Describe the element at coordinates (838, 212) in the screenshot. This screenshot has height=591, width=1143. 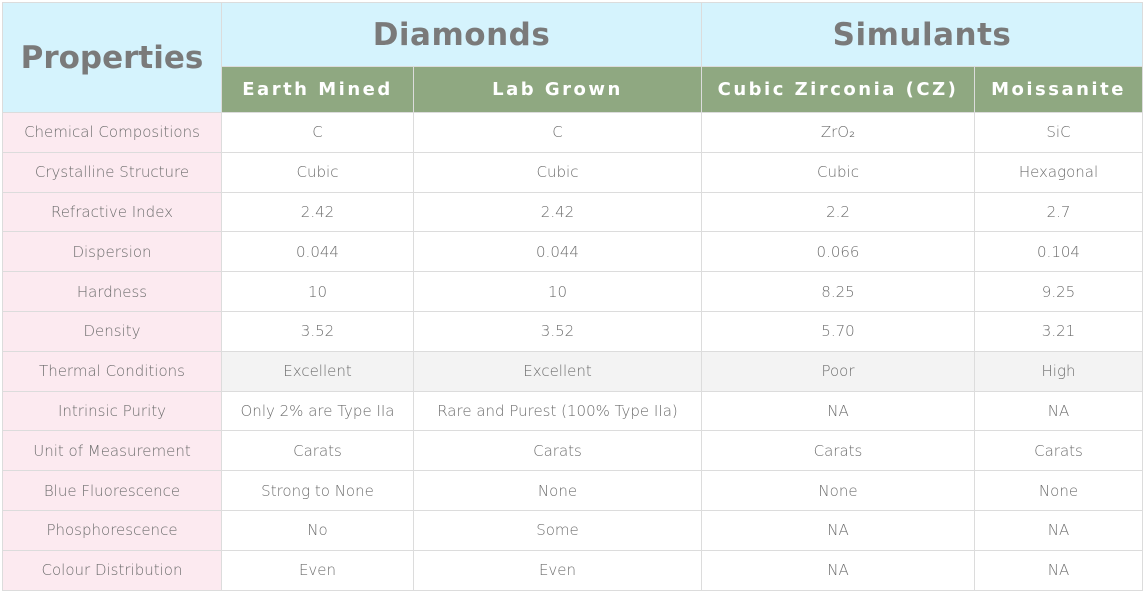
I see `value-cell: 2.2` at that location.